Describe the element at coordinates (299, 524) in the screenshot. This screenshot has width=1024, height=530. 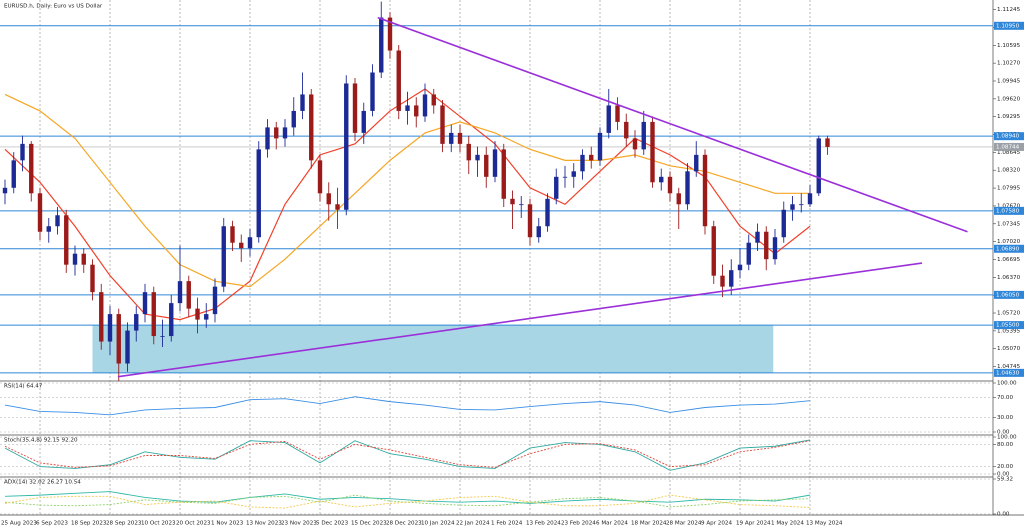
I see `x-tick-label: 23 Nov 2023` at that location.